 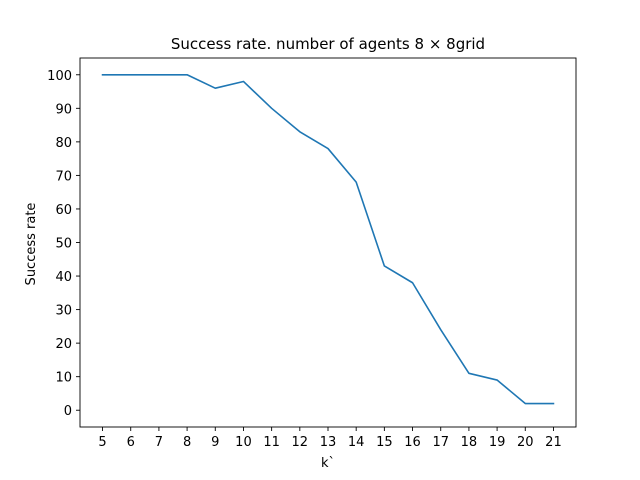 I want to click on x-tick-label: 21, so click(x=553, y=442).